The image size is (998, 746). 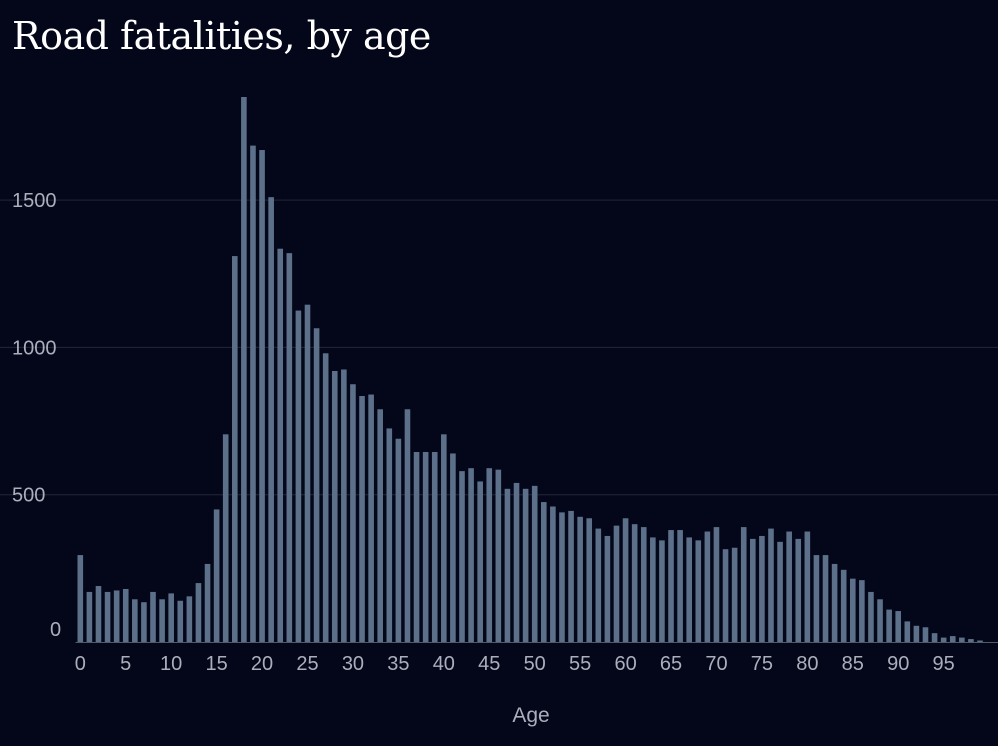 I want to click on x-tick-label-90: 90, so click(x=898, y=664).